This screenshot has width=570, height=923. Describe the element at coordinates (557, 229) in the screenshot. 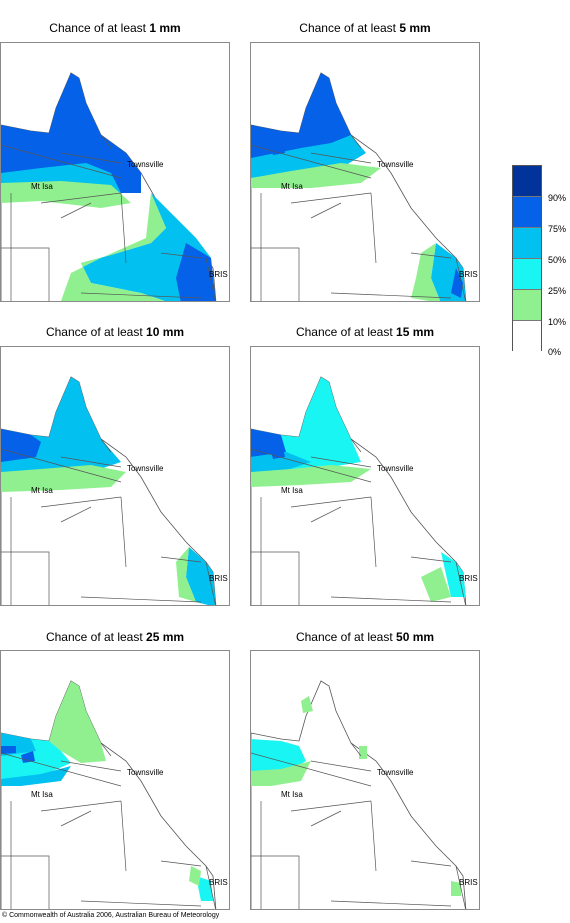

I see `legend-label-75: 75%` at that location.